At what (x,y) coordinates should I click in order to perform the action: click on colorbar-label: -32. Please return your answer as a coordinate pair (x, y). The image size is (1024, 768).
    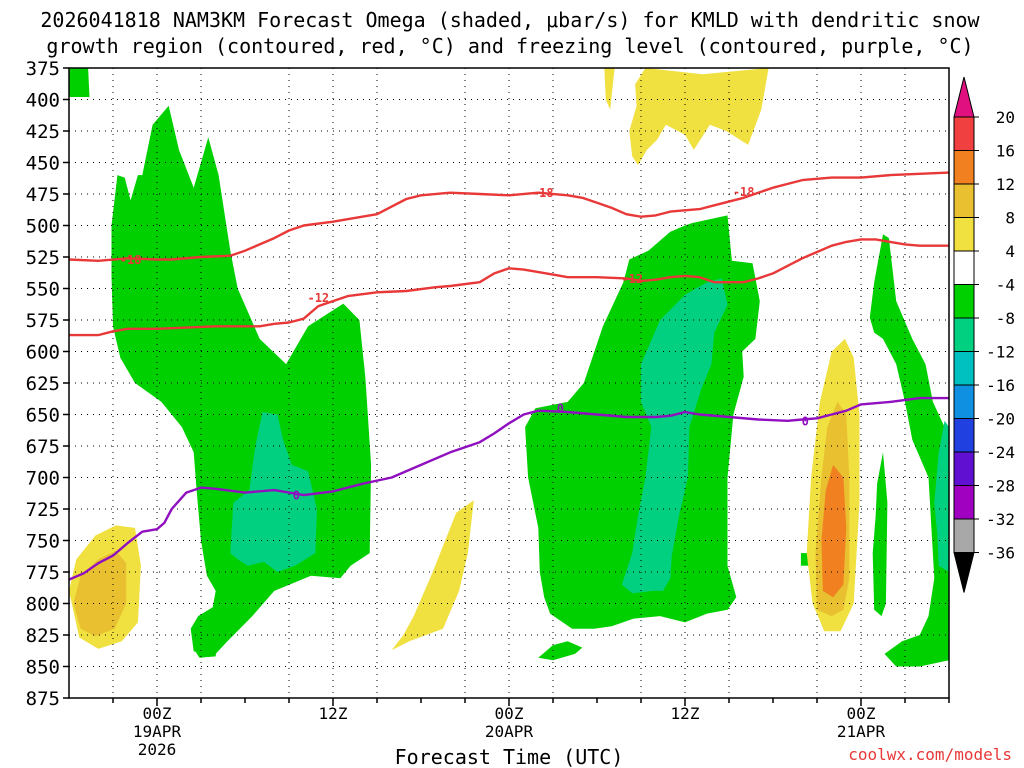
    Looking at the image, I should click on (1000, 519).